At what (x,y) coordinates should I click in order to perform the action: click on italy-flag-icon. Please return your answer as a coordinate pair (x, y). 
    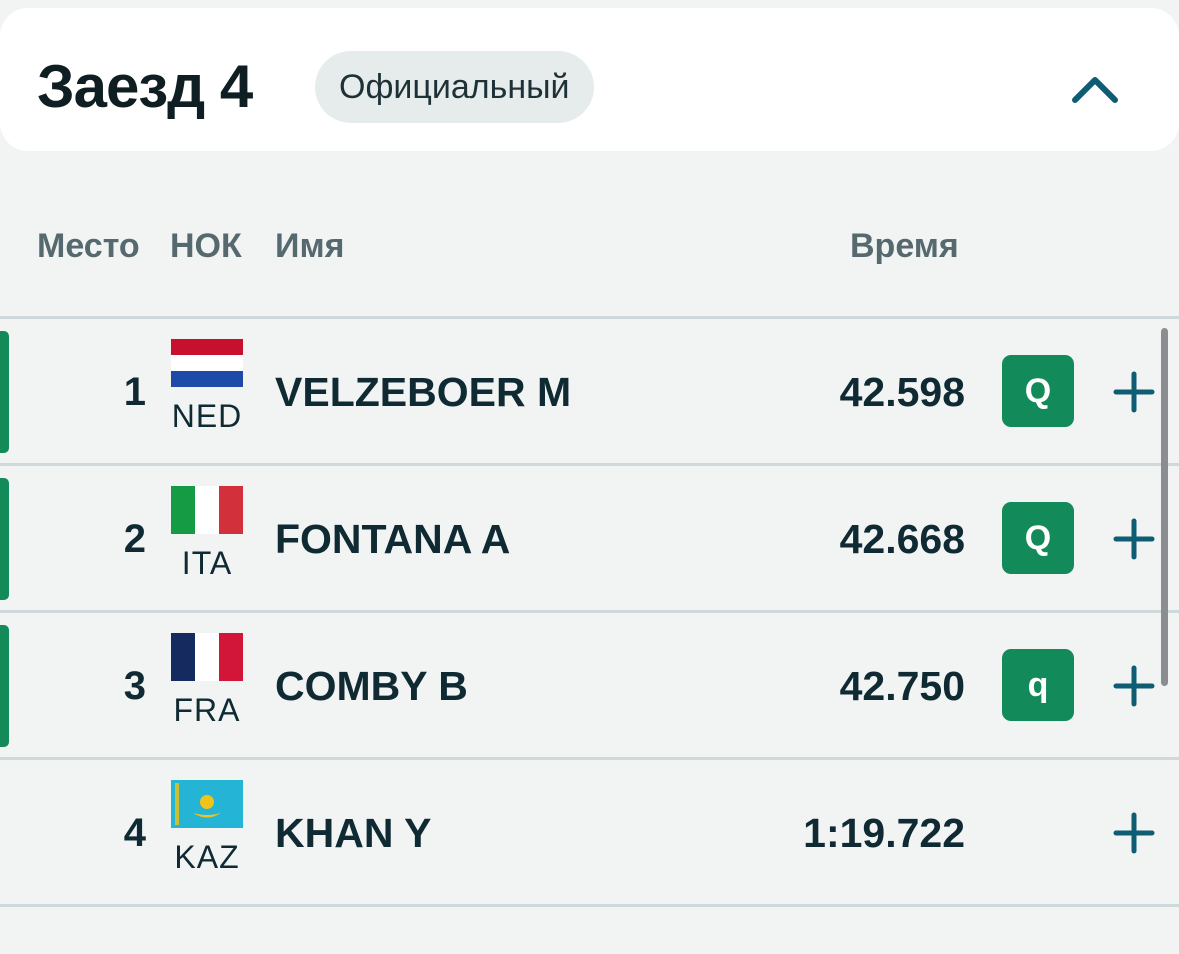
    Looking at the image, I should click on (207, 510).